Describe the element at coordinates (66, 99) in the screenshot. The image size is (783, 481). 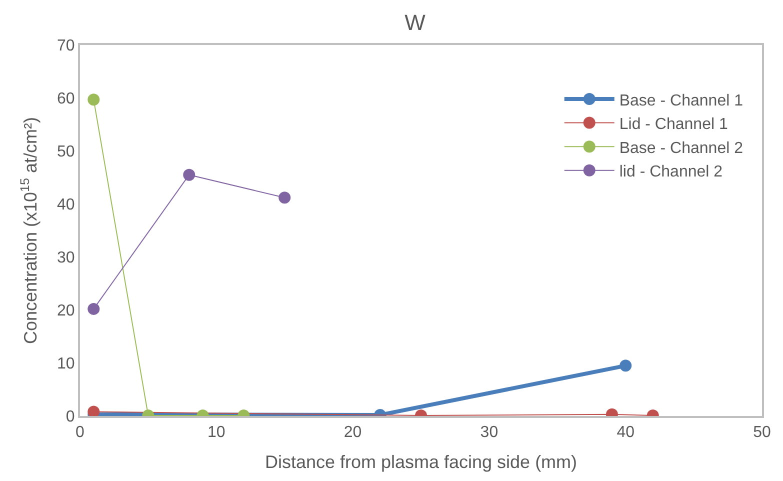
I see `y-tick-label: 60` at that location.